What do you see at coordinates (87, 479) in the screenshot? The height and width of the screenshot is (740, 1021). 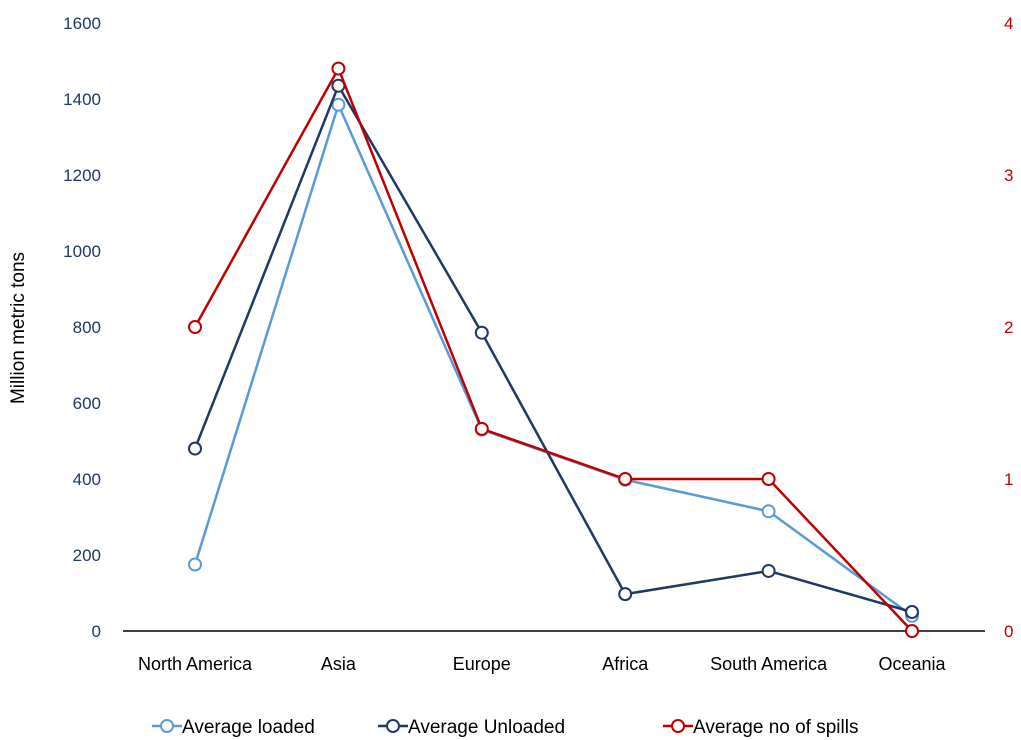 I see `left-tick-label: 400` at bounding box center [87, 479].